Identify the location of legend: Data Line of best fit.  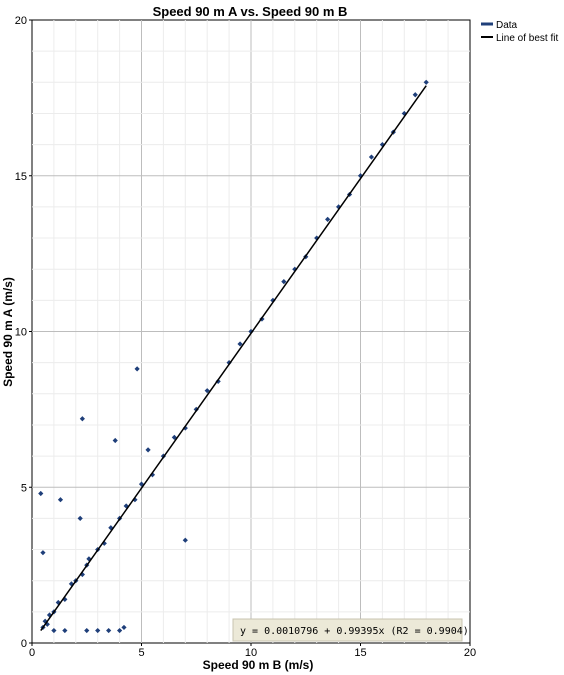
(519, 32).